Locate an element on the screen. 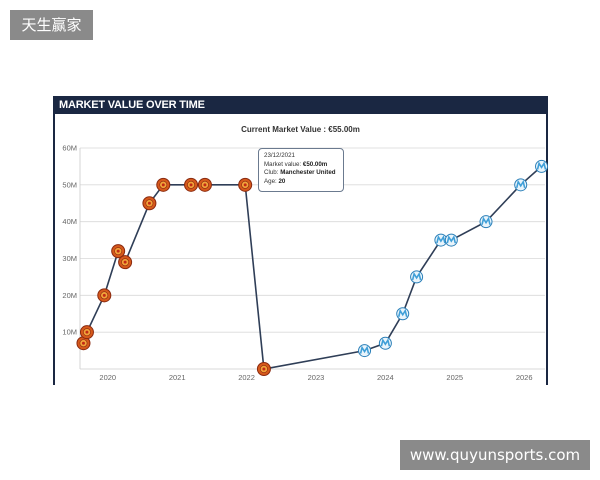  x-tick-label: 2023 is located at coordinates (316, 377).